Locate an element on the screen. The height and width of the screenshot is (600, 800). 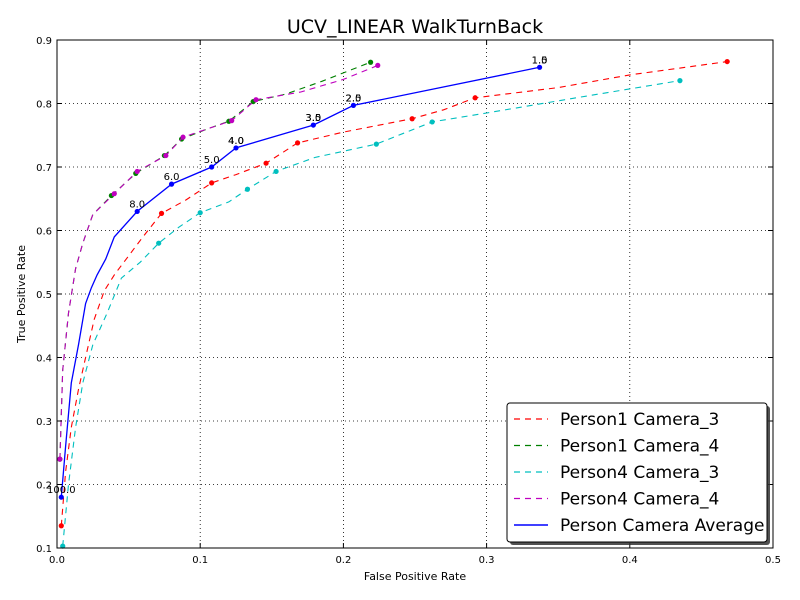
y-tick-label: 0.2 is located at coordinates (44, 486).